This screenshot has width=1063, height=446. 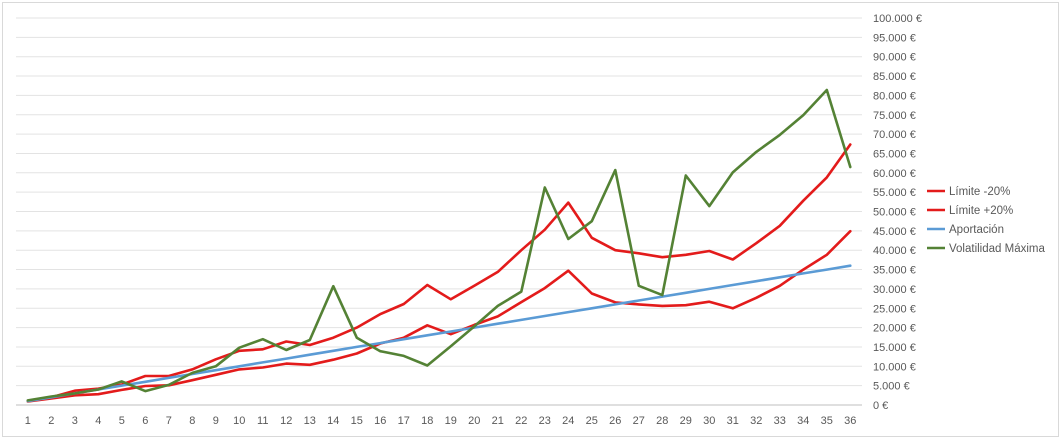 I want to click on x-tick-label: 23, so click(x=545, y=421).